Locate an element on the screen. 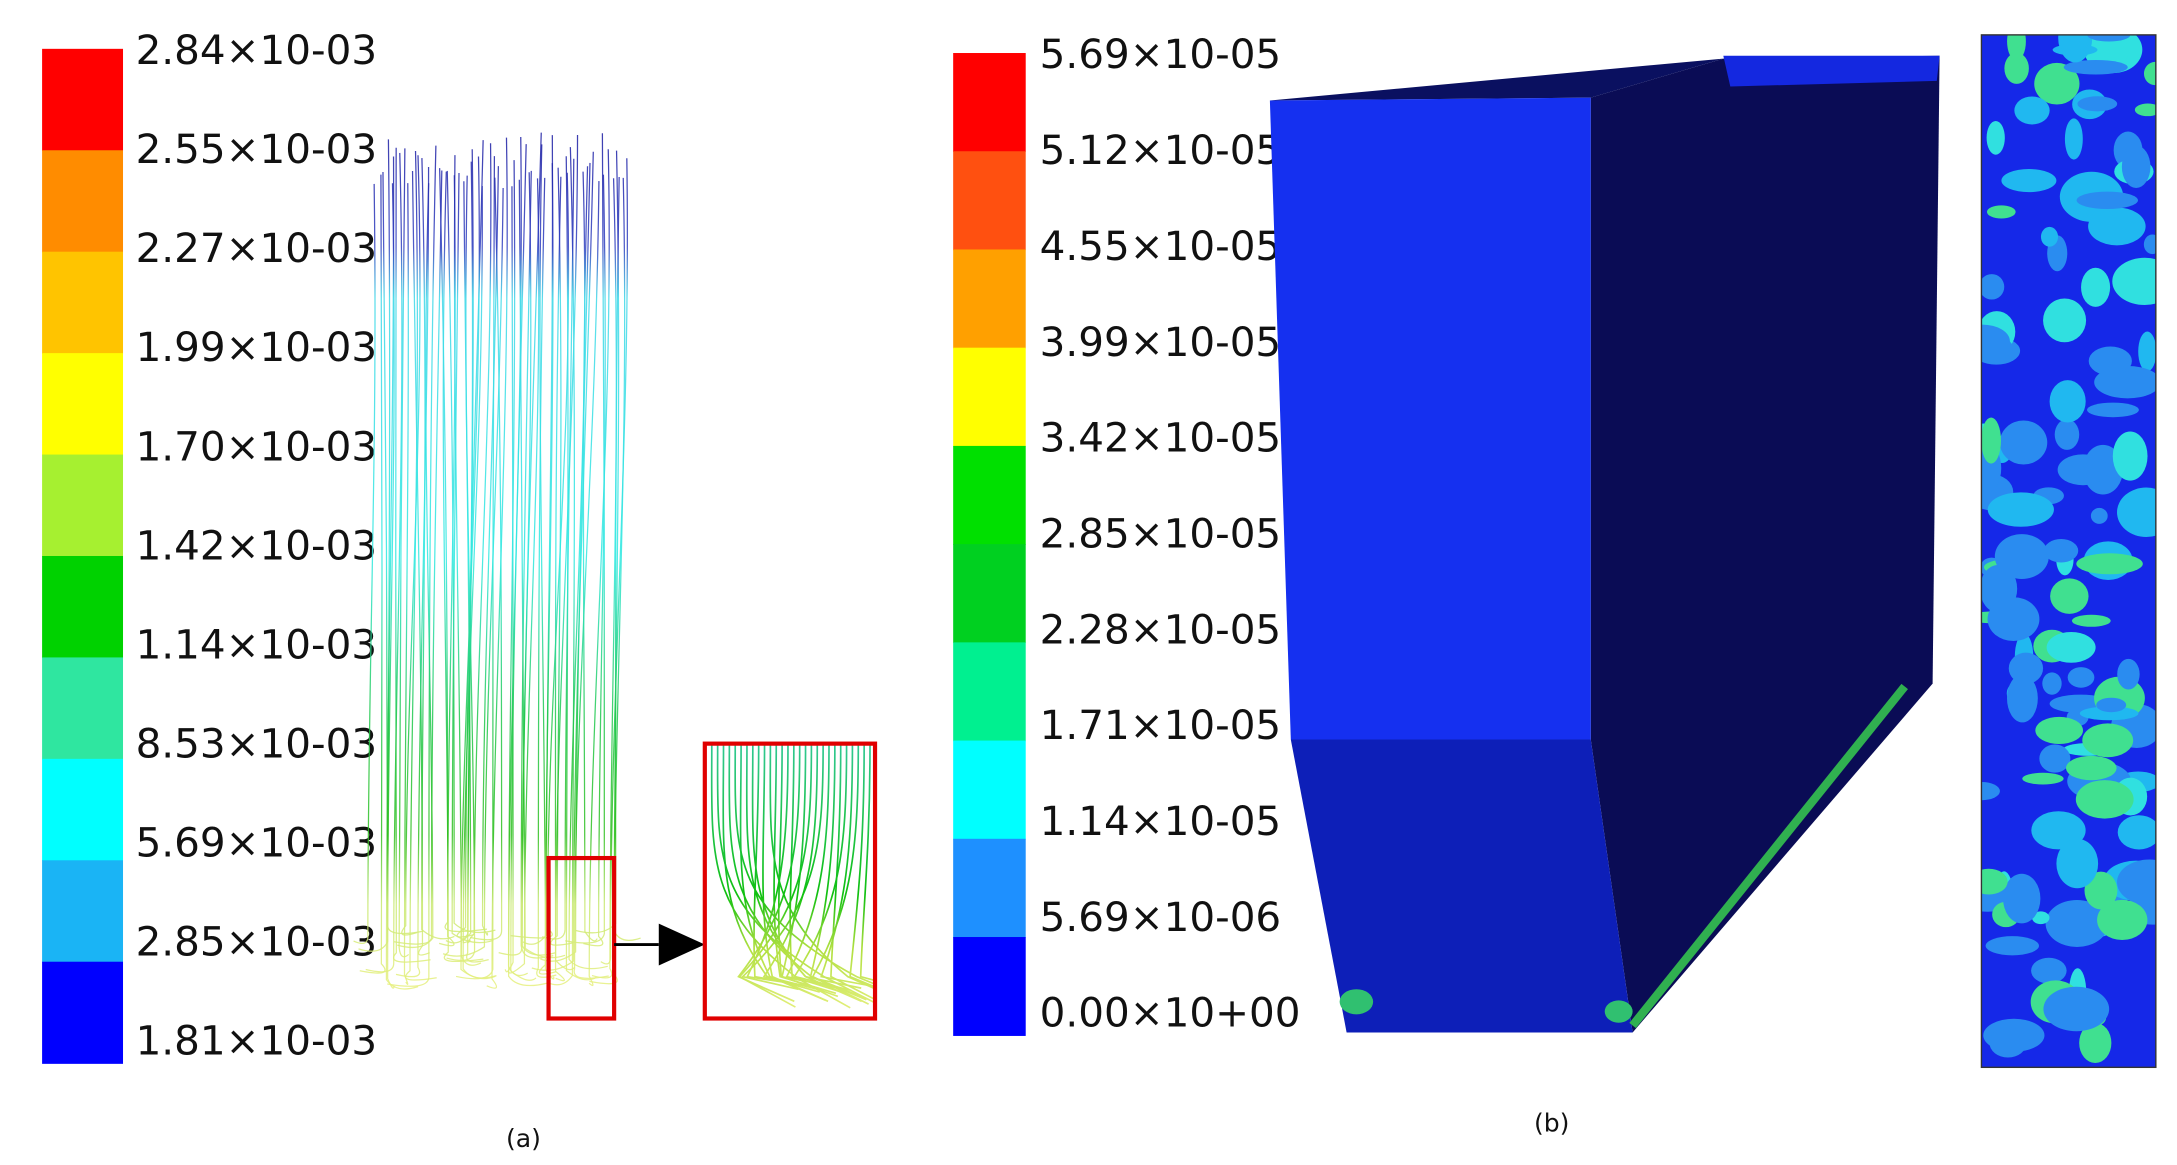 This screenshot has height=1165, width=2177. colorbar-label: 4.55×10-05 is located at coordinates (1161, 246).